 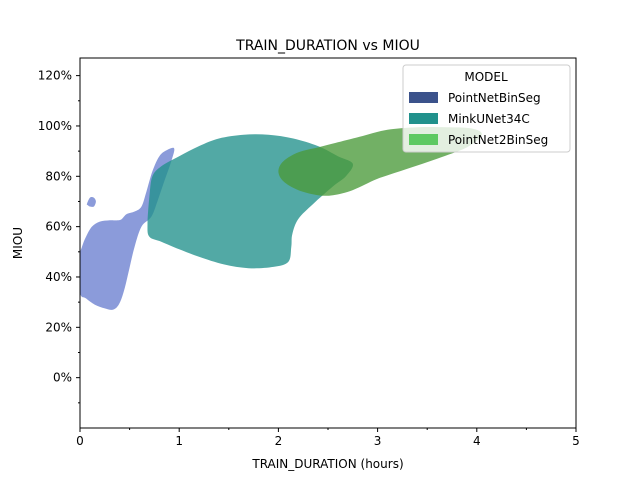 What do you see at coordinates (58, 227) in the screenshot?
I see `y-tick-label: 60%` at bounding box center [58, 227].